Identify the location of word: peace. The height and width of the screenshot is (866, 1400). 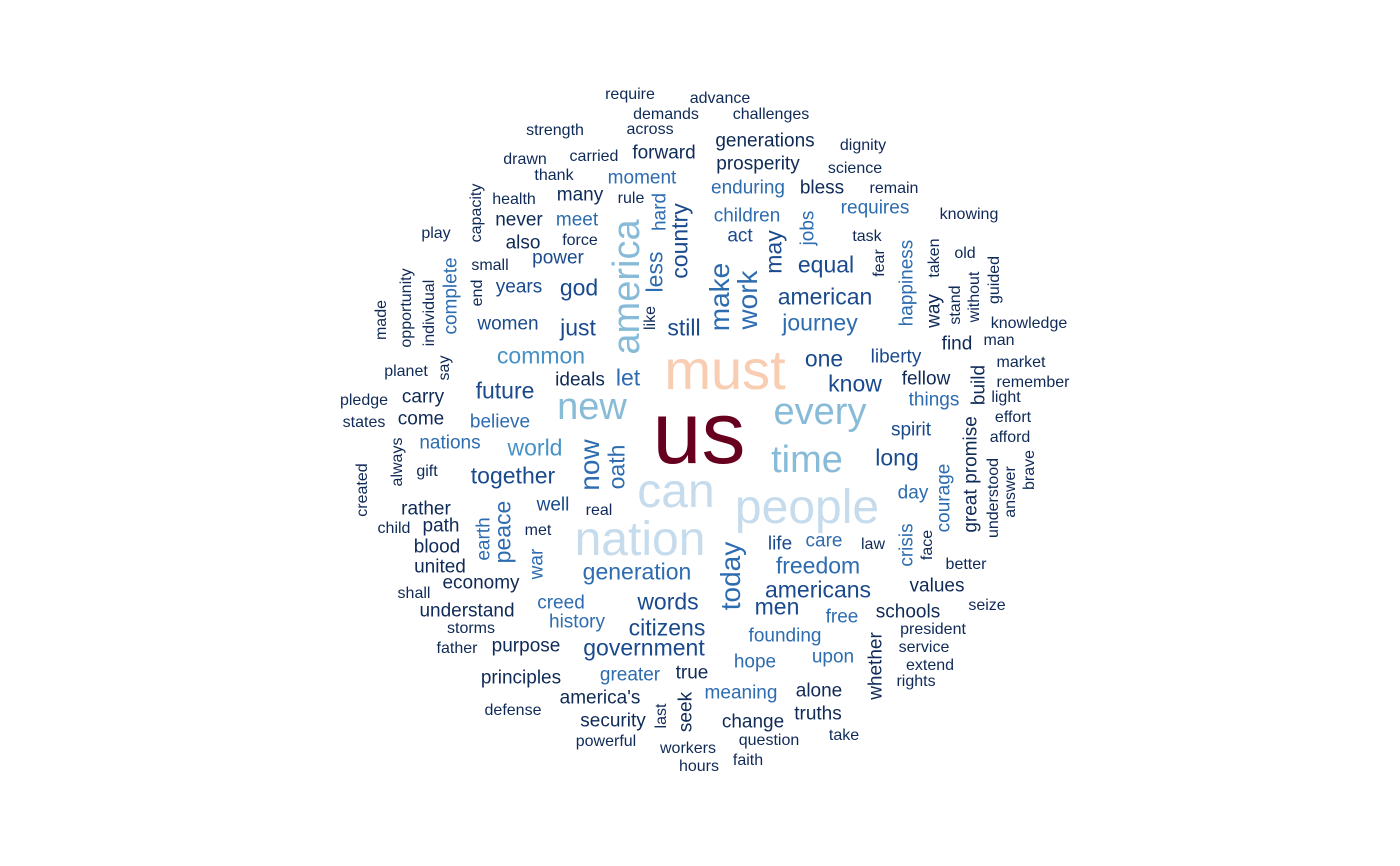
(502, 532).